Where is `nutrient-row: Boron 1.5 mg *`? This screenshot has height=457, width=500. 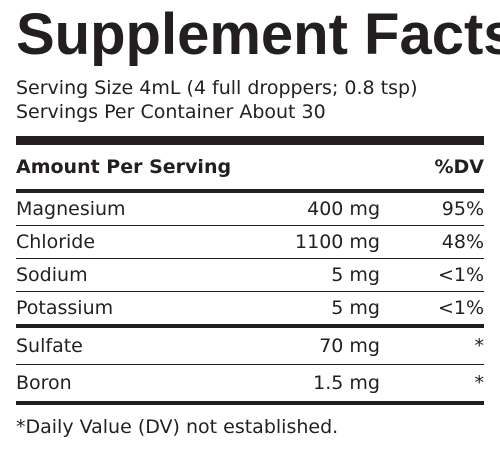
nutrient-row: Boron 1.5 mg * is located at coordinates (250, 383).